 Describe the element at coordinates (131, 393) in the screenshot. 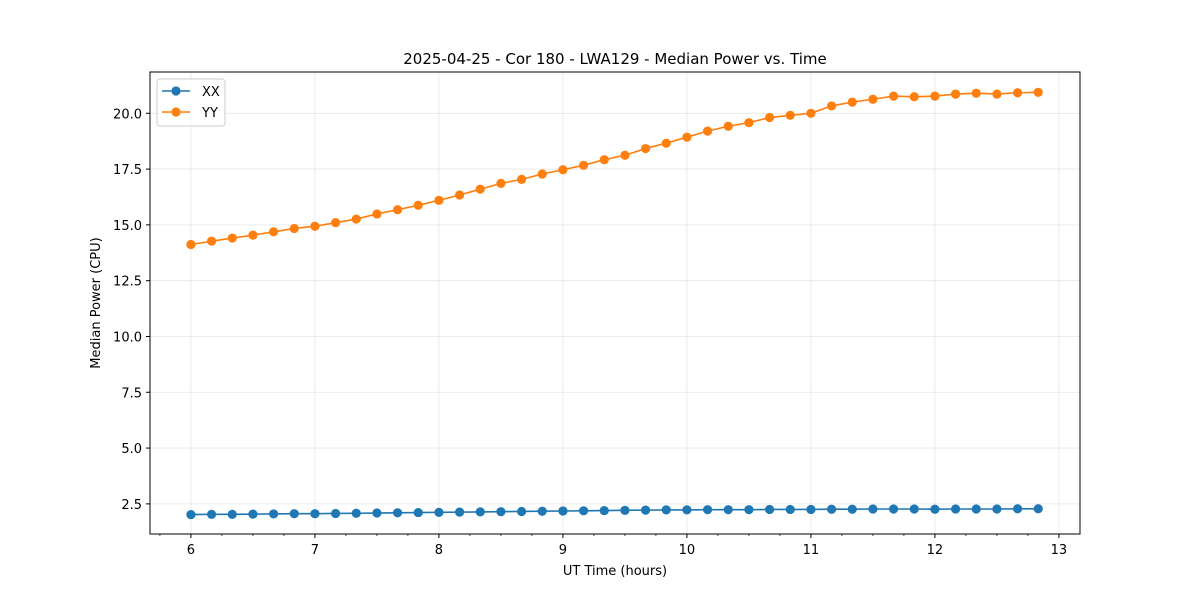

I see `y-tick-label: 7.5` at that location.